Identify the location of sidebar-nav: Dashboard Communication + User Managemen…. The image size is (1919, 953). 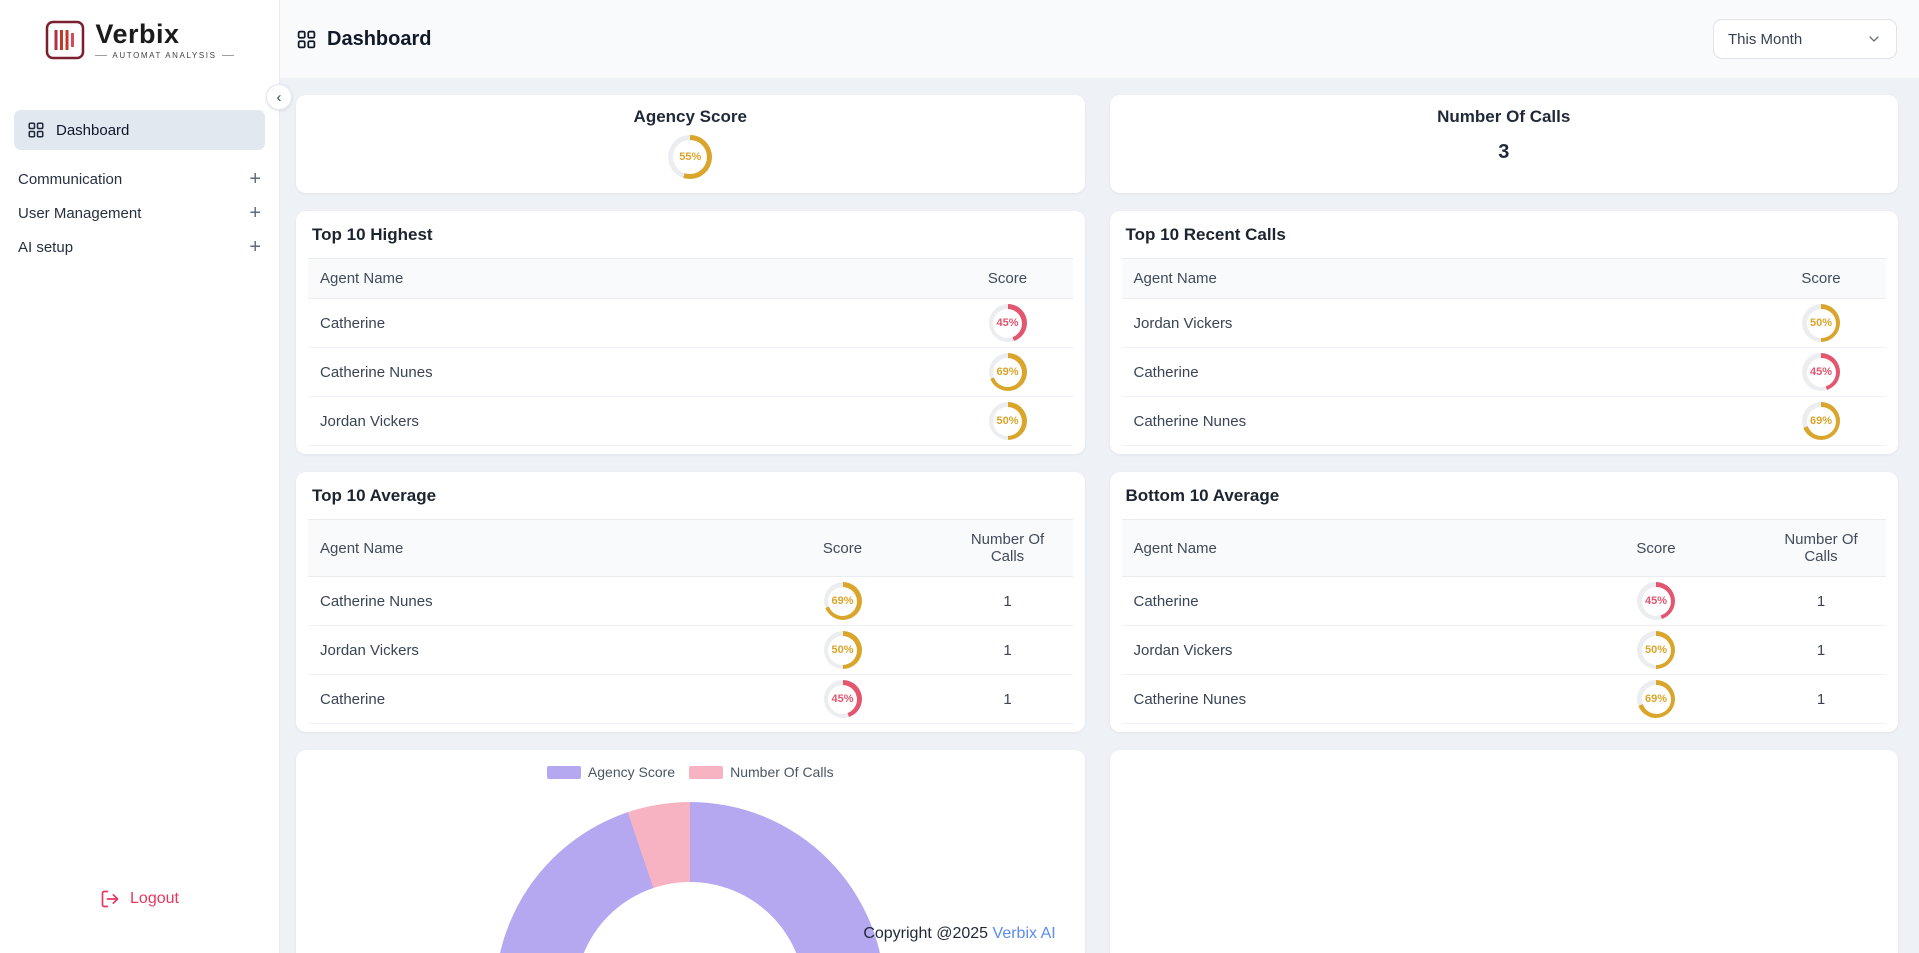
(139, 187).